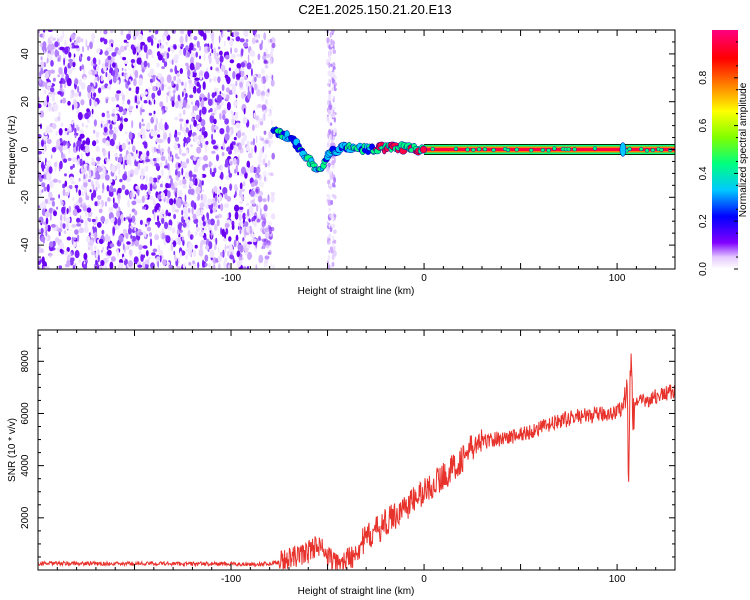 The width and height of the screenshot is (750, 600). I want to click on colorbar-tick-label: 0.4, so click(703, 173).